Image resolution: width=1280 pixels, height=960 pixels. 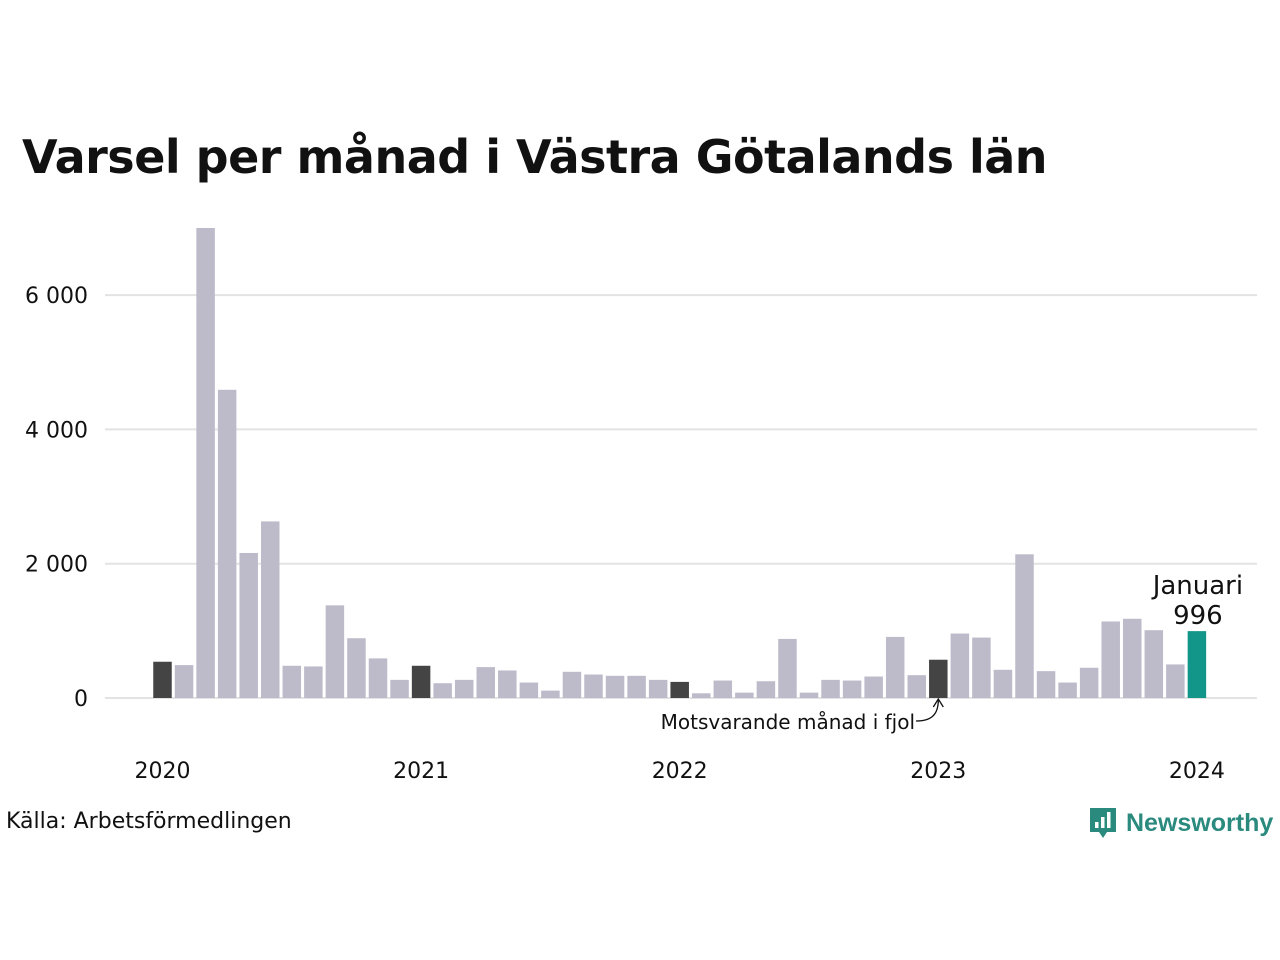 I want to click on current-month-label: Januari, so click(x=1197, y=586).